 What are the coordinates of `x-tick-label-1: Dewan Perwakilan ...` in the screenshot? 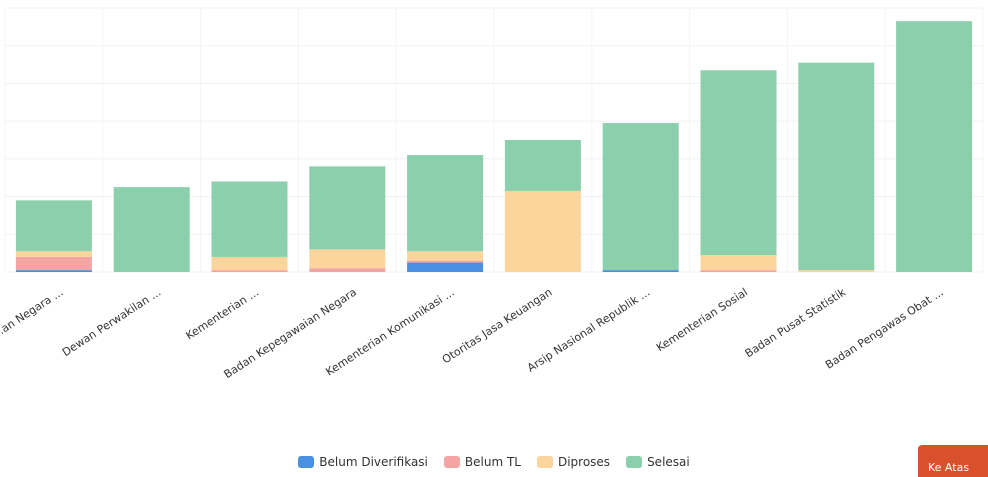 It's located at (111, 322).